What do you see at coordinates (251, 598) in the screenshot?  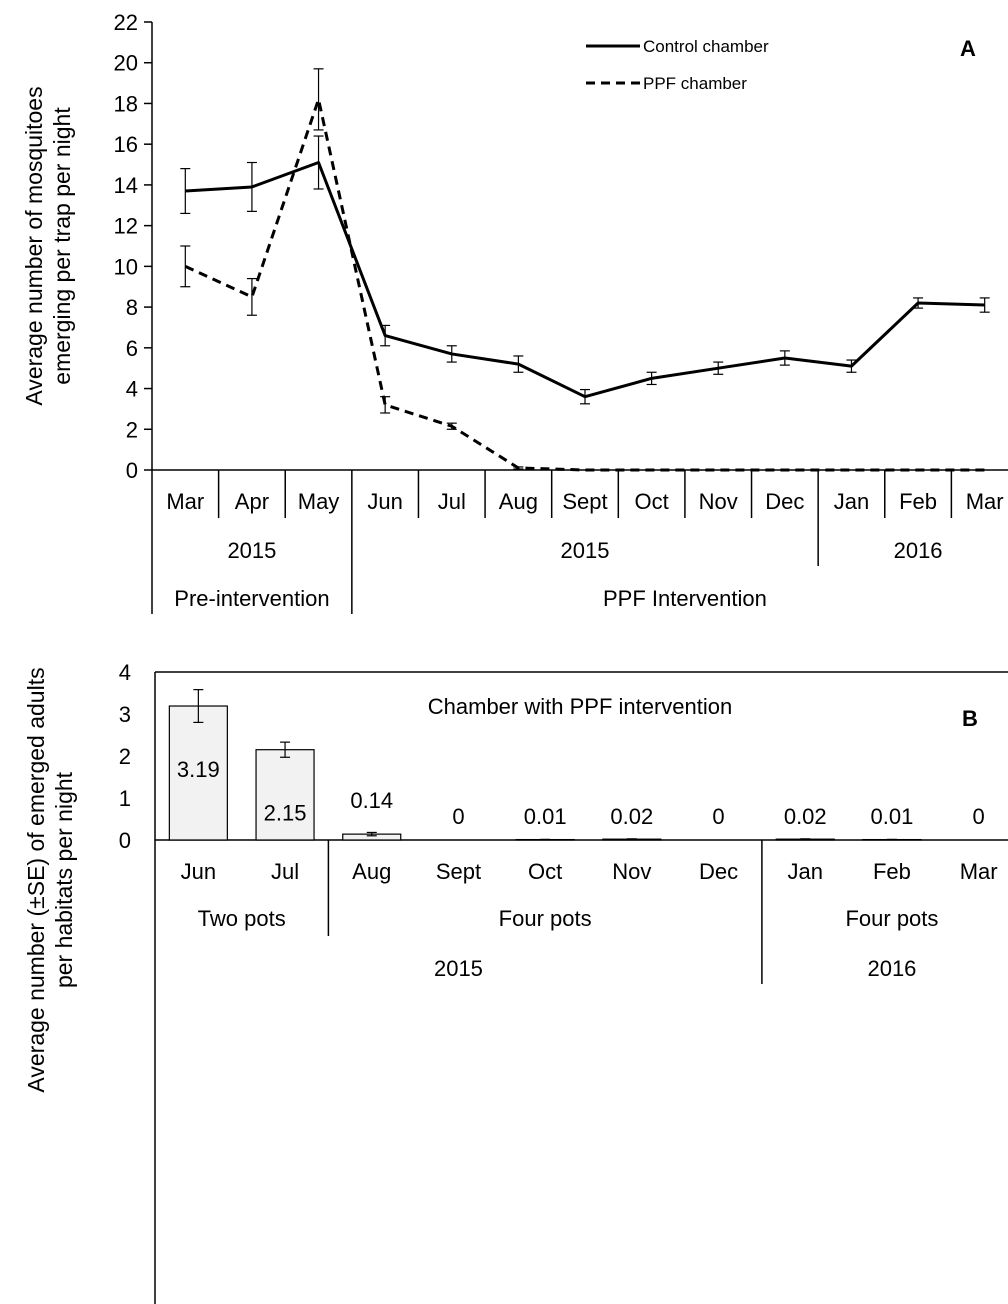 I see `panel-a-phase-label: Pre-intervention` at bounding box center [251, 598].